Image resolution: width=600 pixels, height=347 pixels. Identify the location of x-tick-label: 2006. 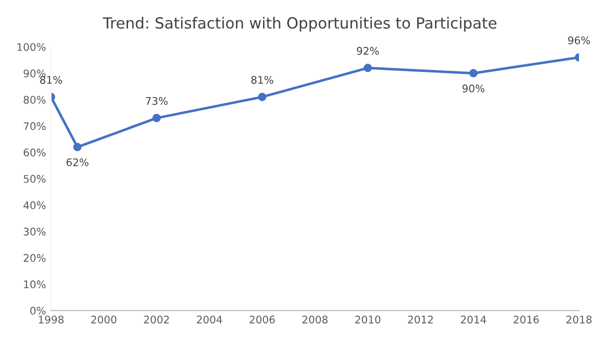
(262, 320).